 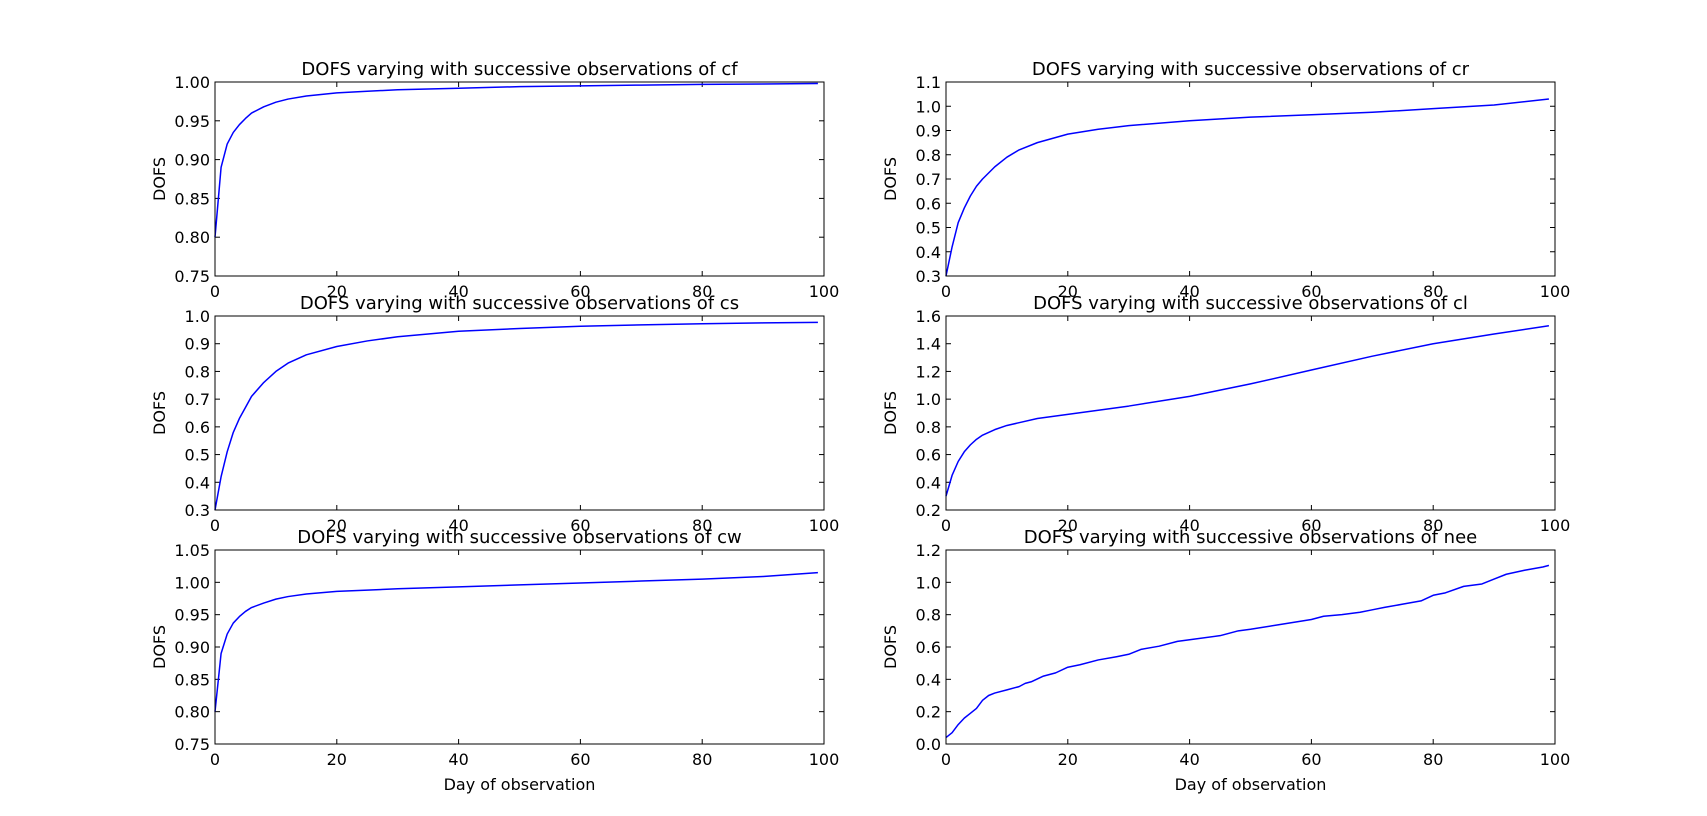 I want to click on y-tick-label: 0.85, so click(x=192, y=198).